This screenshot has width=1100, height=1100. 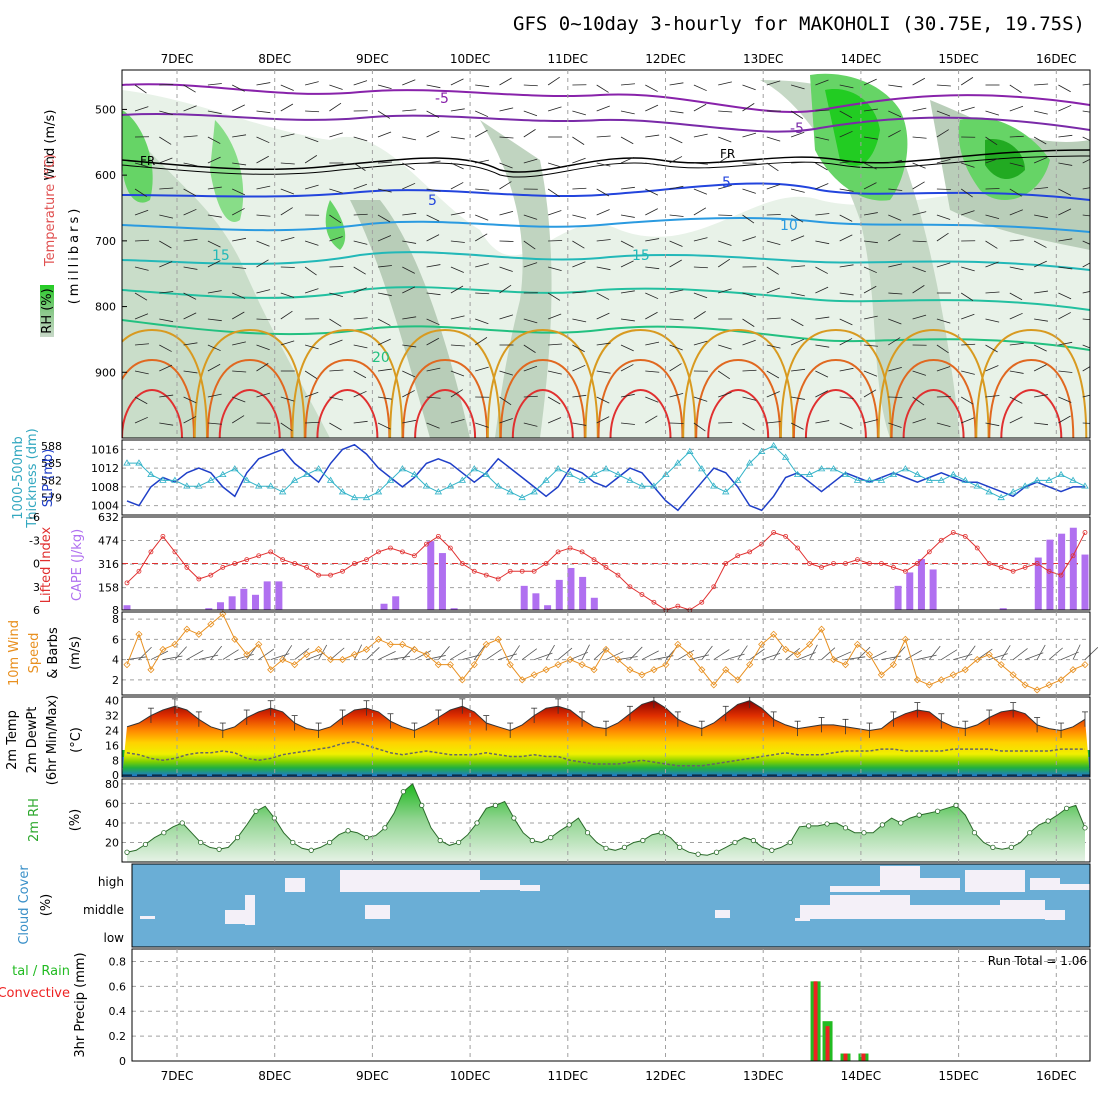 What do you see at coordinates (137, 156) in the screenshot?
I see `rh-wet-area` at bounding box center [137, 156].